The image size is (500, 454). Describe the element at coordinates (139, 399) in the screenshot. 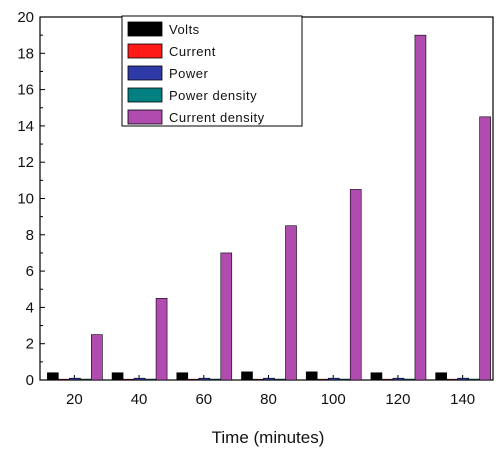

I see `x-tick-label: 40` at that location.